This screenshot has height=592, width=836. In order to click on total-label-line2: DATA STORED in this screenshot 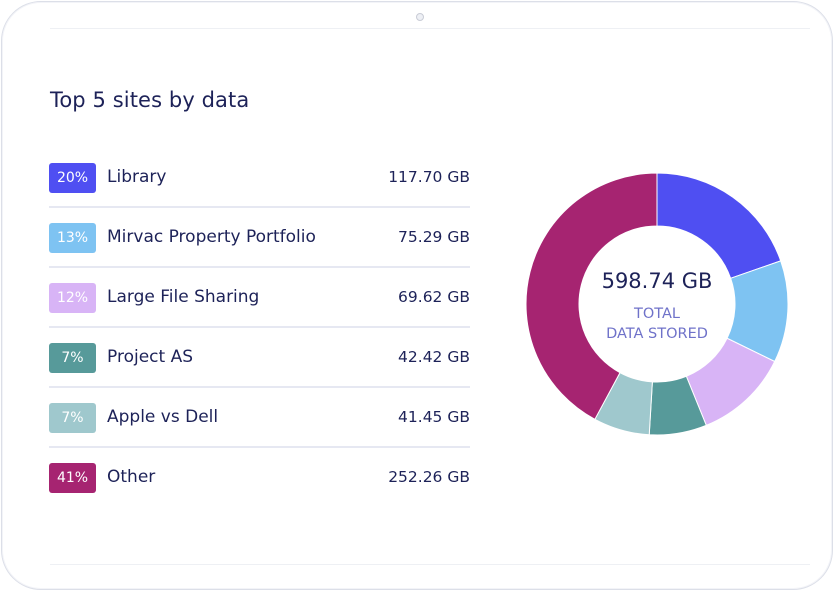, I will do `click(657, 334)`.